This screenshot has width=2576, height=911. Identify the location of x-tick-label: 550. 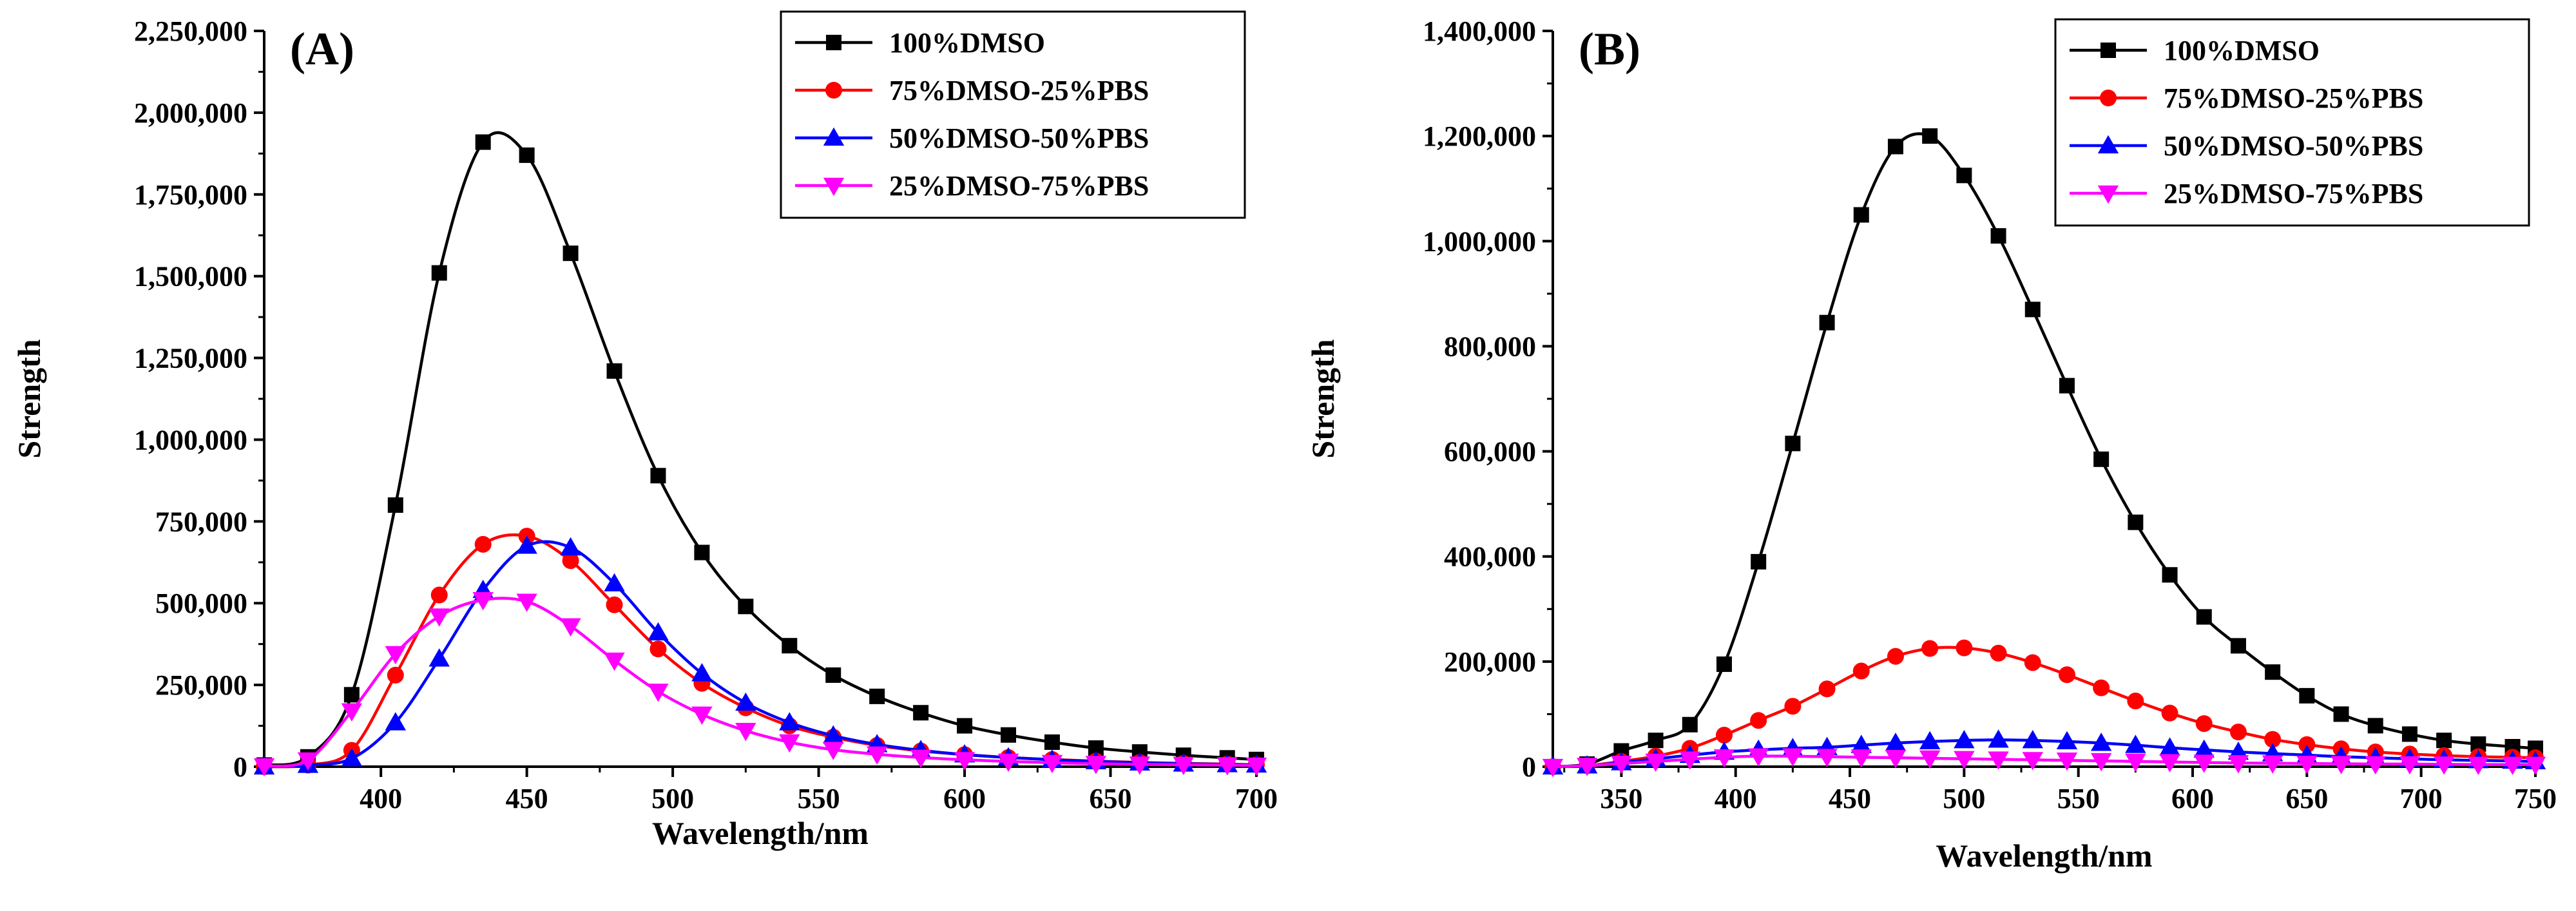
(819, 798).